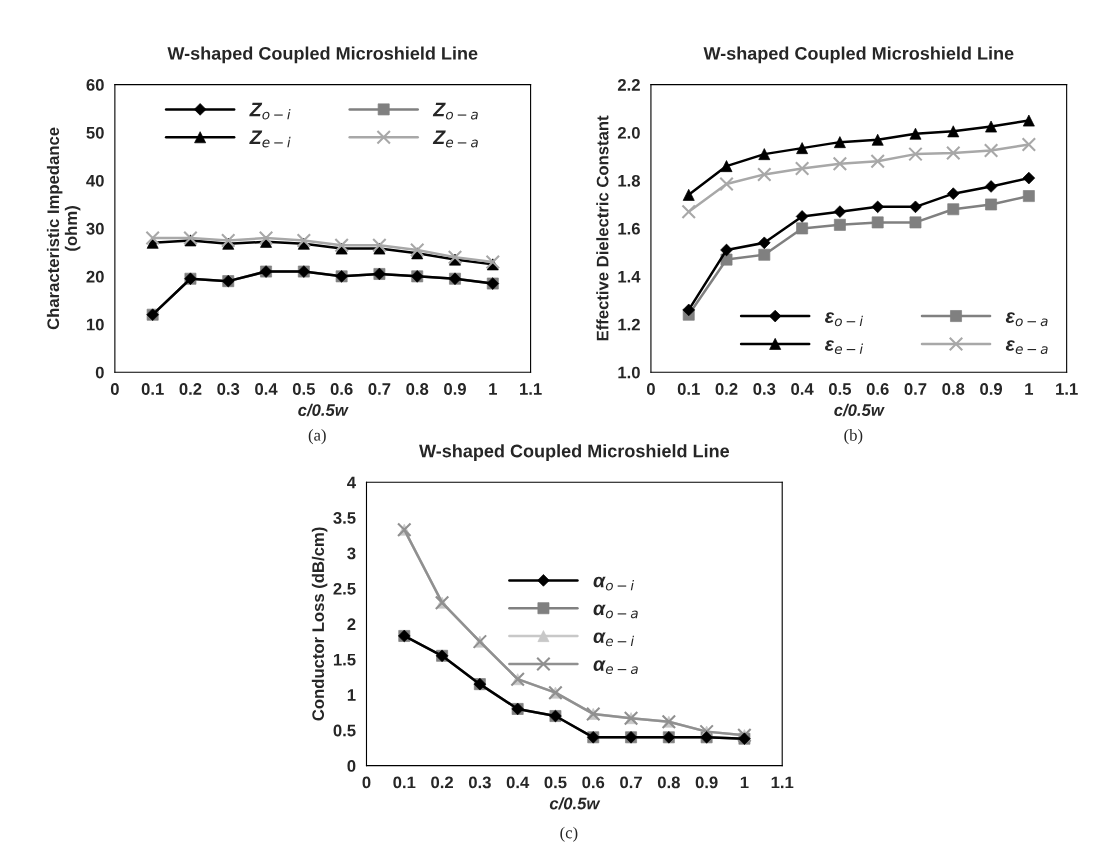  I want to click on y-tick-label: 3.5, so click(344, 518).